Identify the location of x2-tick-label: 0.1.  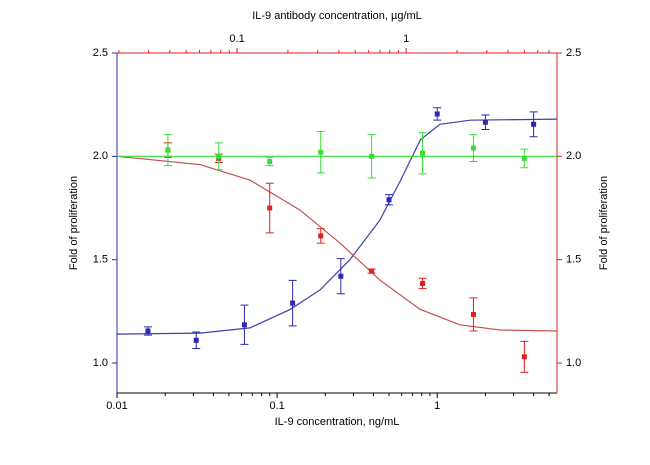
(236, 39).